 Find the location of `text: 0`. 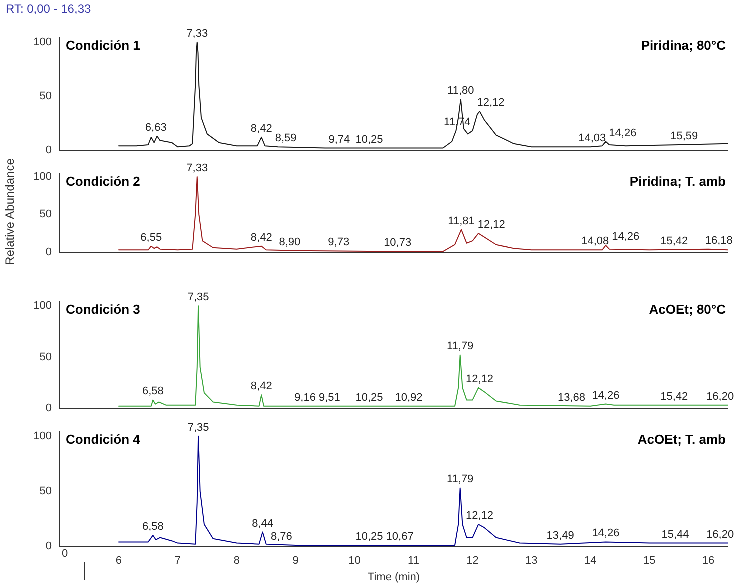

text: 0 is located at coordinates (65, 554).